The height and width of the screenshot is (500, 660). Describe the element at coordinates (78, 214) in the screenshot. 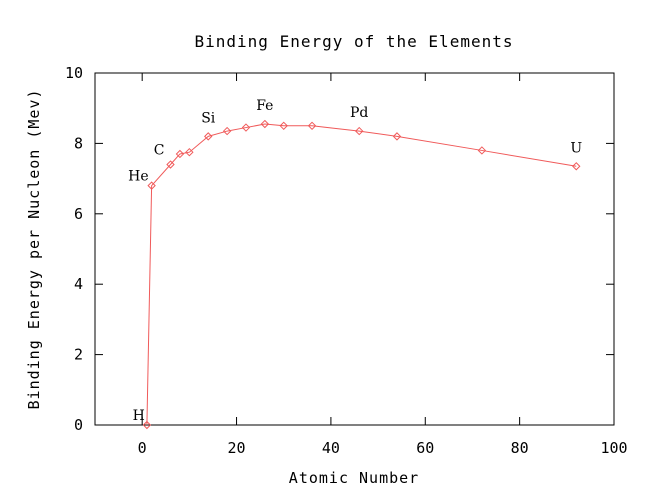

I see `y-tick-label: 6` at that location.